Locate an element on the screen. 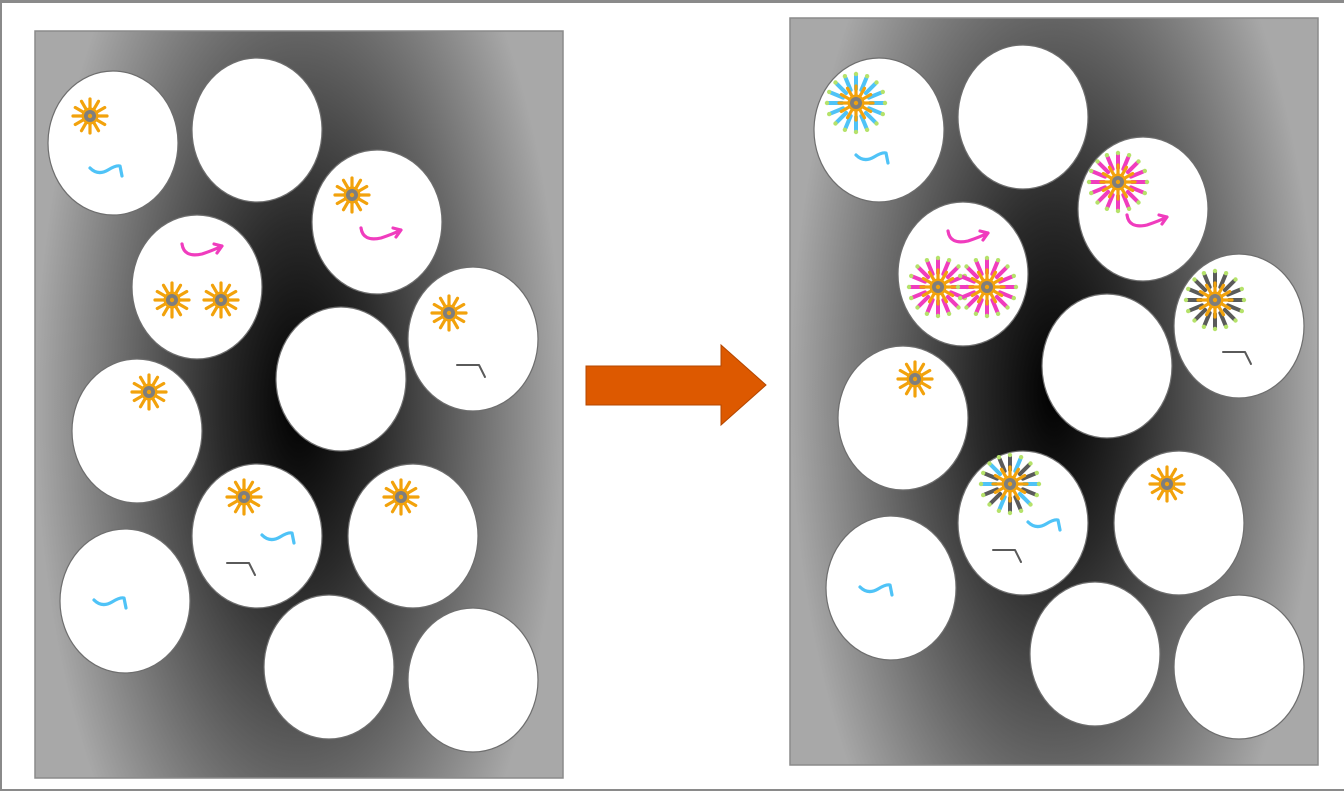 The image size is (1344, 791). arrow-group is located at coordinates (676, 385).